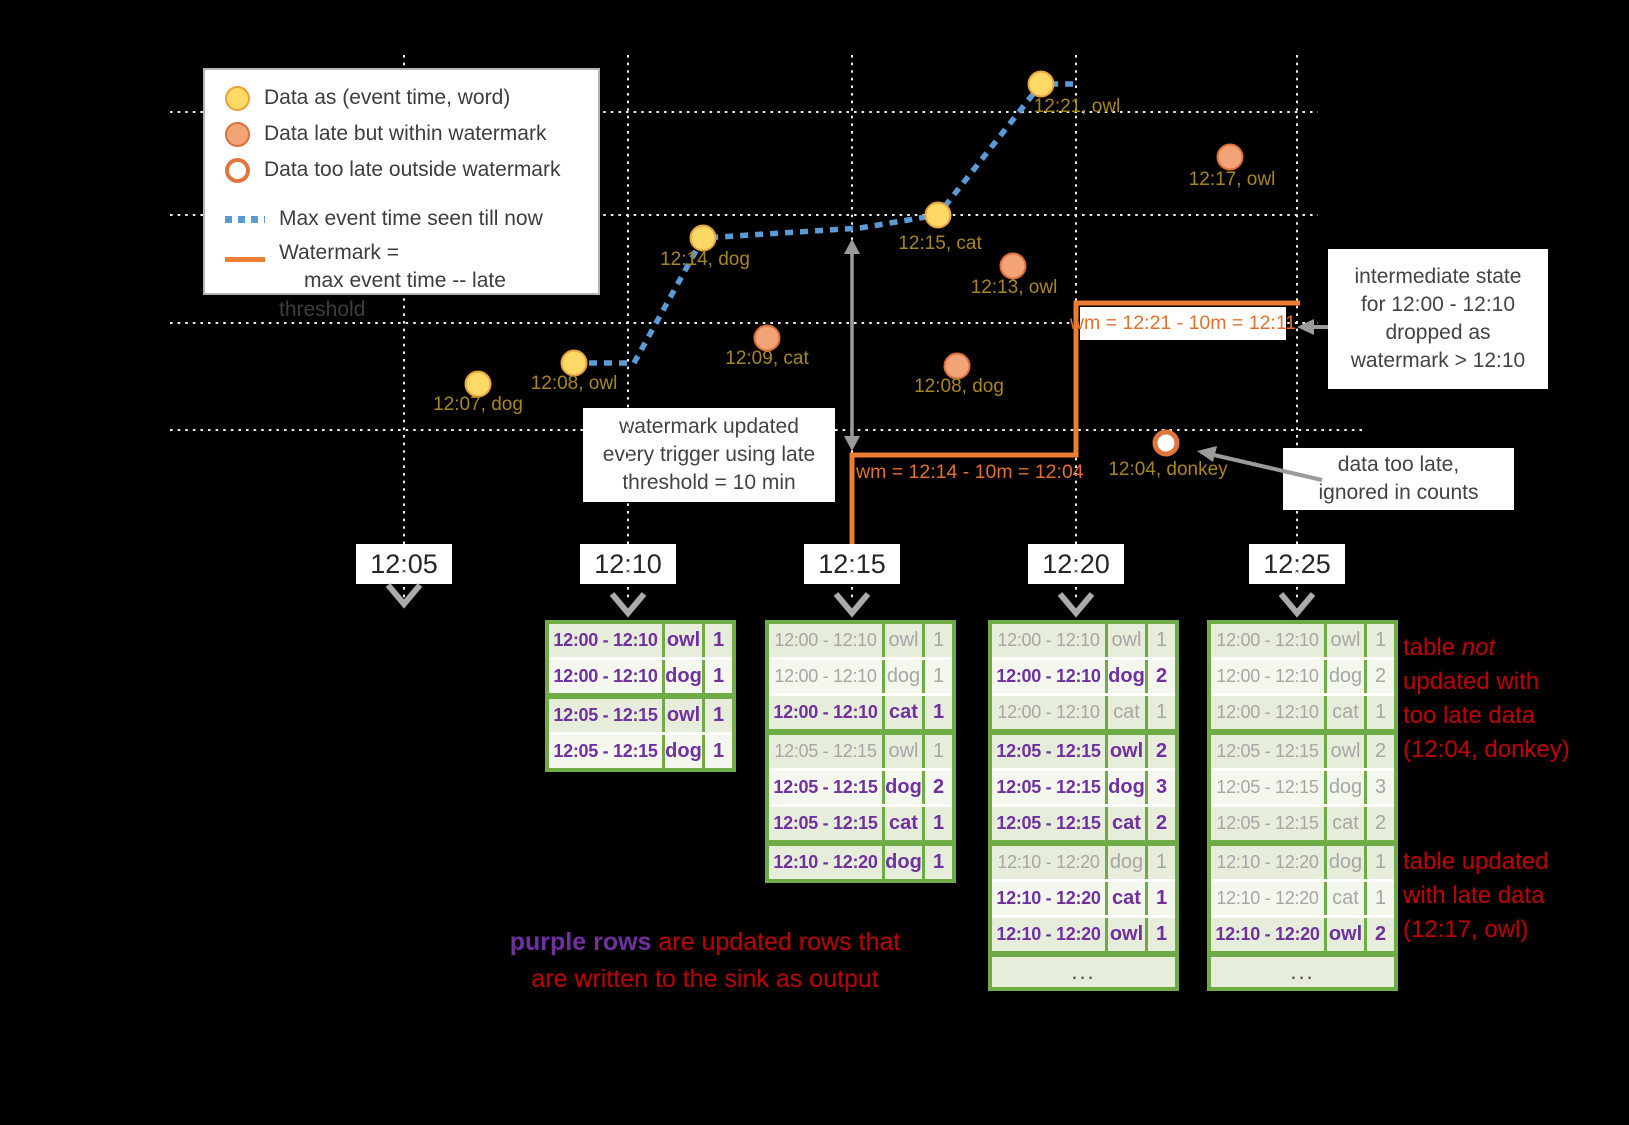  I want to click on legend-label: Max event time seen till now, so click(411, 218).